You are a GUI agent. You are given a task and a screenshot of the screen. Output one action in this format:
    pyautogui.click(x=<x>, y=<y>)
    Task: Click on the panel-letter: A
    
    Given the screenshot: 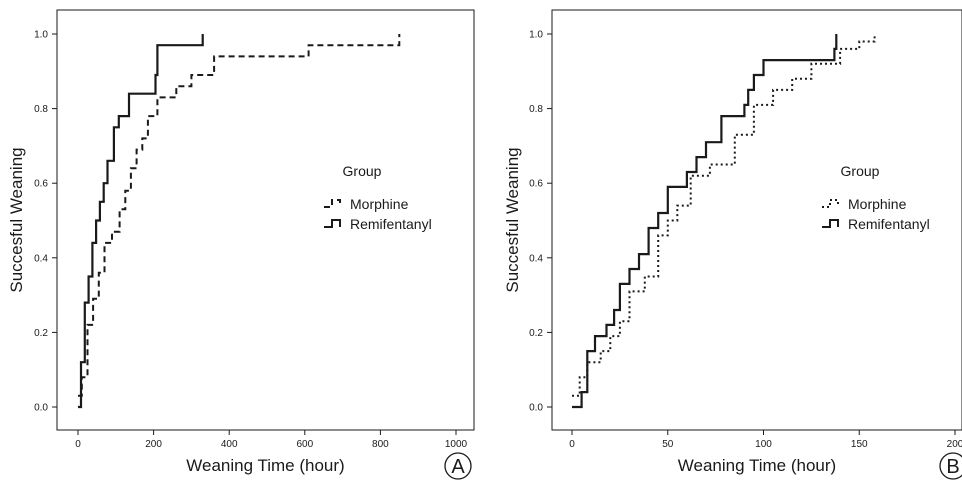 What is the action you would take?
    pyautogui.click(x=458, y=467)
    